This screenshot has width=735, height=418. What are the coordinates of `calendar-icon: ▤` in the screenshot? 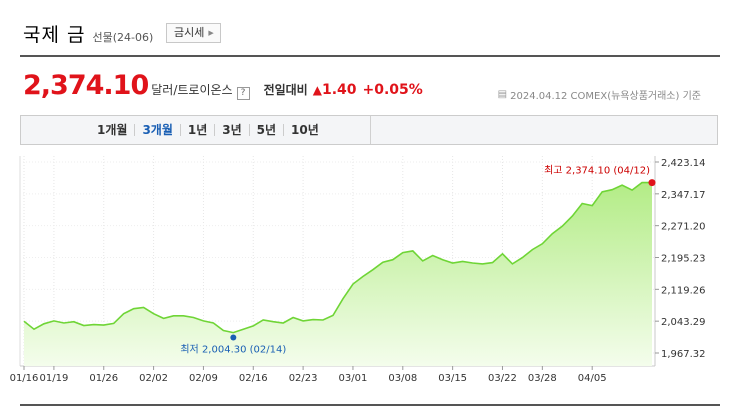 It's located at (502, 94).